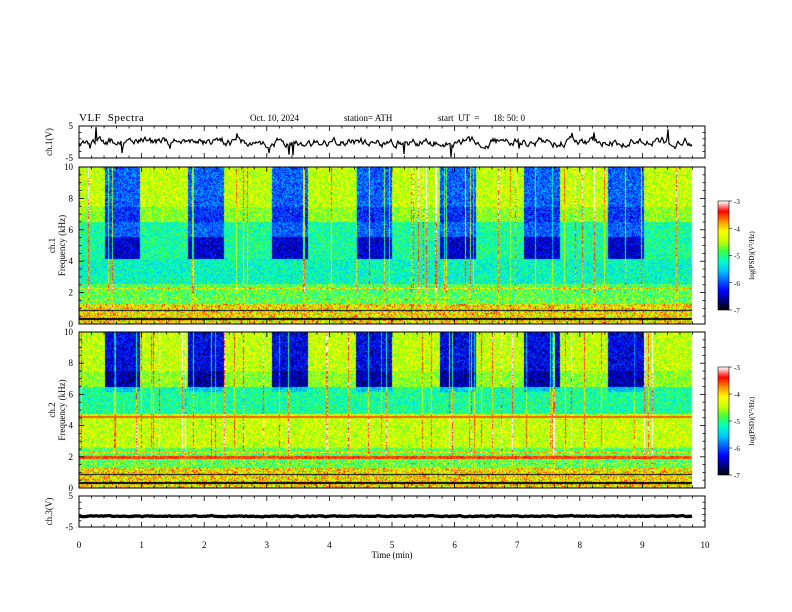 The image size is (792, 612). I want to click on y-axis-label: ch.1(V), so click(49, 142).